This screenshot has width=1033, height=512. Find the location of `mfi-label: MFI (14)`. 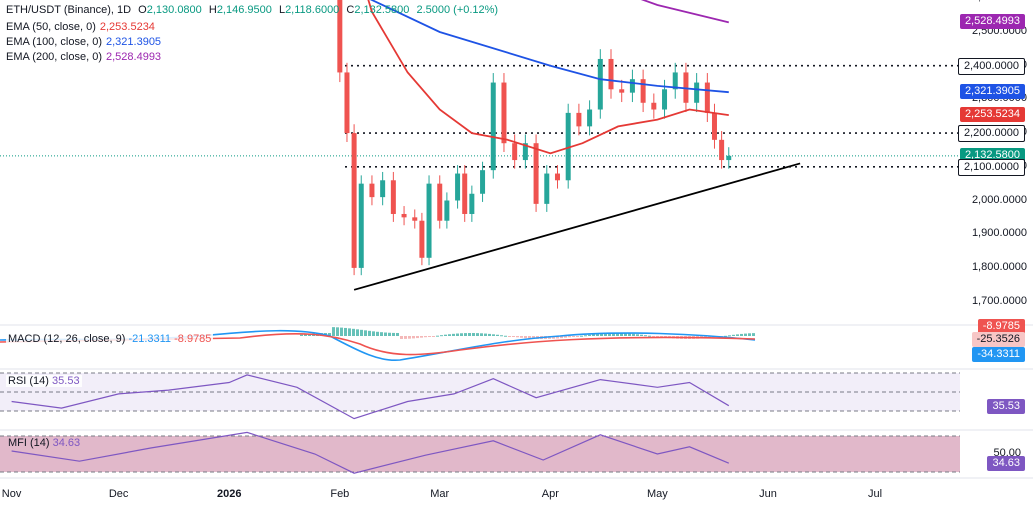

mfi-label: MFI (14) is located at coordinates (29, 443).